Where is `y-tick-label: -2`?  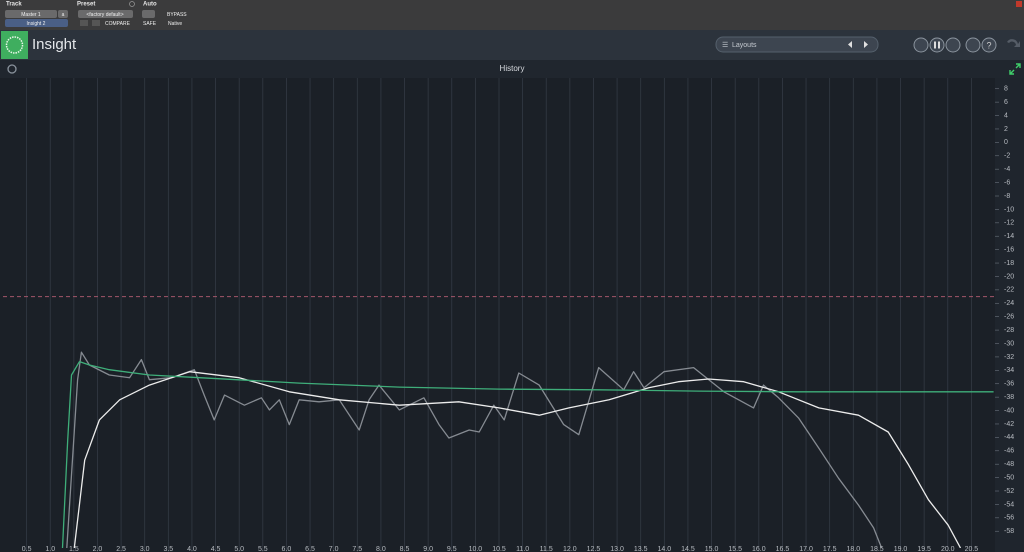
y-tick-label: -2 is located at coordinates (1007, 156).